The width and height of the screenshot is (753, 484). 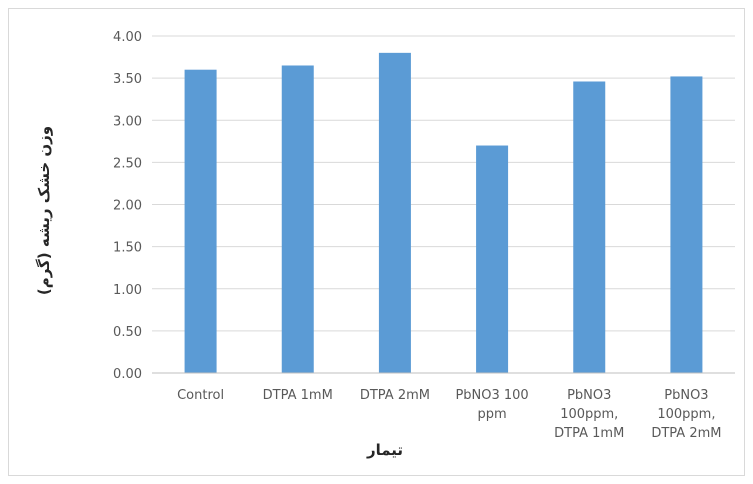 What do you see at coordinates (589, 414) in the screenshot?
I see `x-category-label: PbNO3 100ppm, DTPA 1mM` at bounding box center [589, 414].